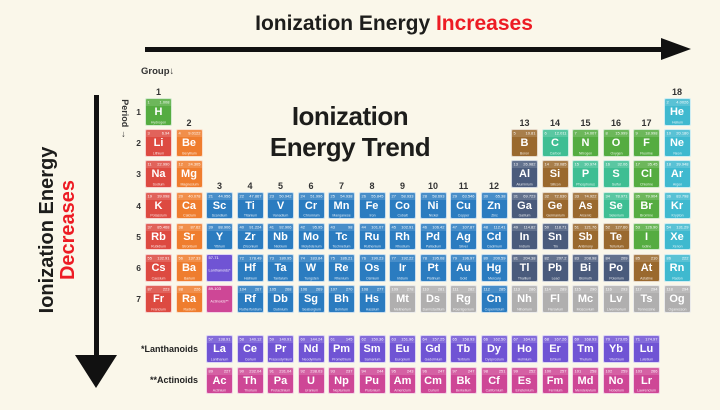  What do you see at coordinates (677, 278) in the screenshot?
I see `element-name: Radon` at bounding box center [677, 278].